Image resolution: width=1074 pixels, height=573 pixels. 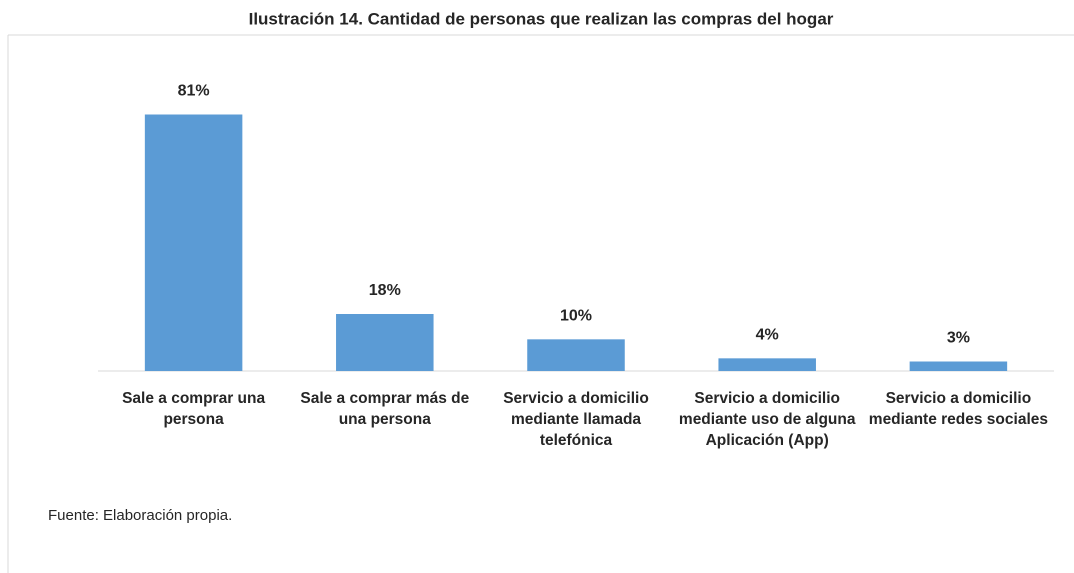 I want to click on data-label: 4%, so click(x=767, y=335).